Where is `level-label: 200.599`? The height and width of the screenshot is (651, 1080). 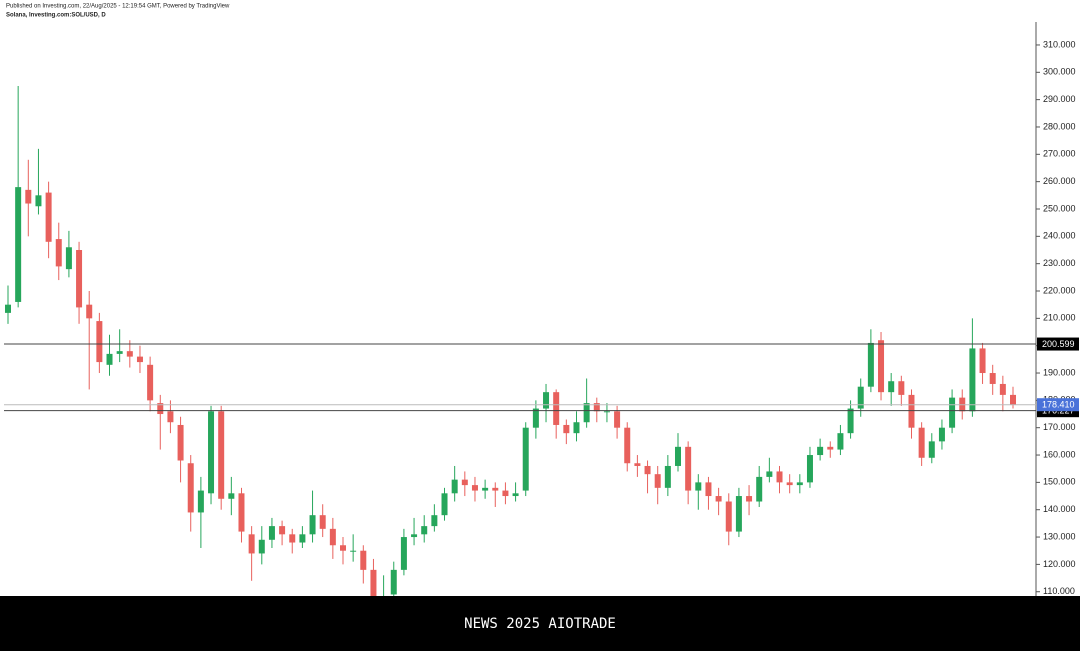 level-label: 200.599 is located at coordinates (1058, 344).